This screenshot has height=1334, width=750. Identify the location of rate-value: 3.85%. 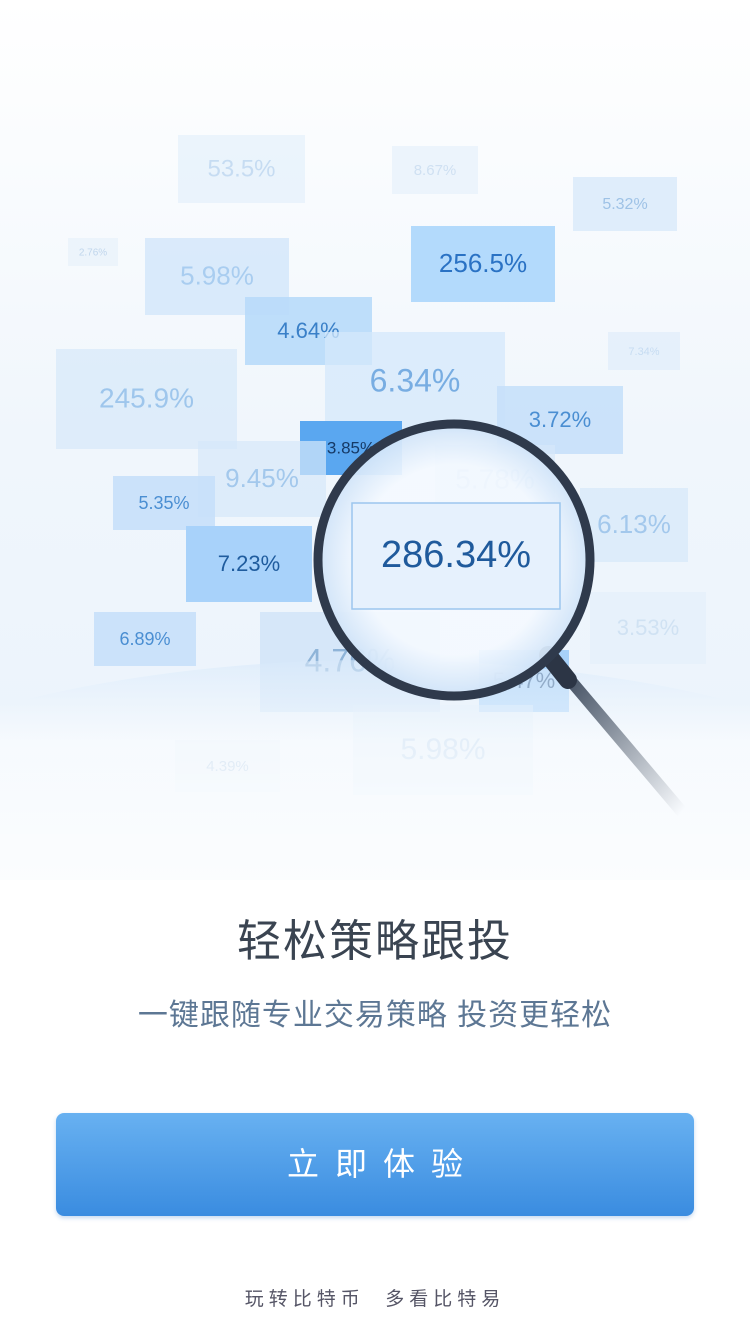
(351, 447).